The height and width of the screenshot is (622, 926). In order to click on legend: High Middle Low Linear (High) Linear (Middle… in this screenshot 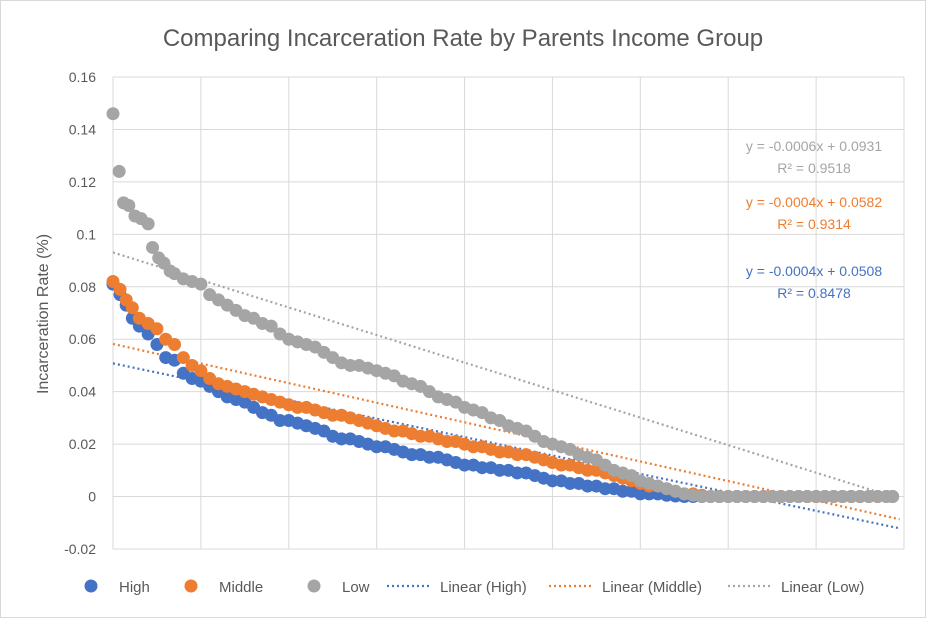, I will do `click(474, 587)`.